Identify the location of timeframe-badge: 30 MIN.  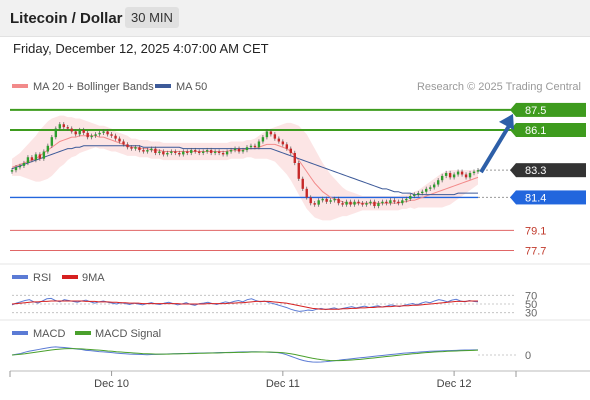
(152, 17).